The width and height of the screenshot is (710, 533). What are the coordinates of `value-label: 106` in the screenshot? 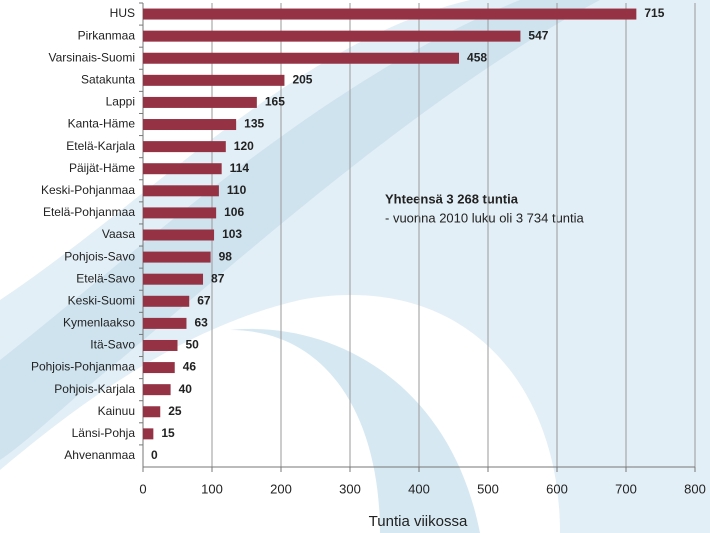 It's located at (234, 212).